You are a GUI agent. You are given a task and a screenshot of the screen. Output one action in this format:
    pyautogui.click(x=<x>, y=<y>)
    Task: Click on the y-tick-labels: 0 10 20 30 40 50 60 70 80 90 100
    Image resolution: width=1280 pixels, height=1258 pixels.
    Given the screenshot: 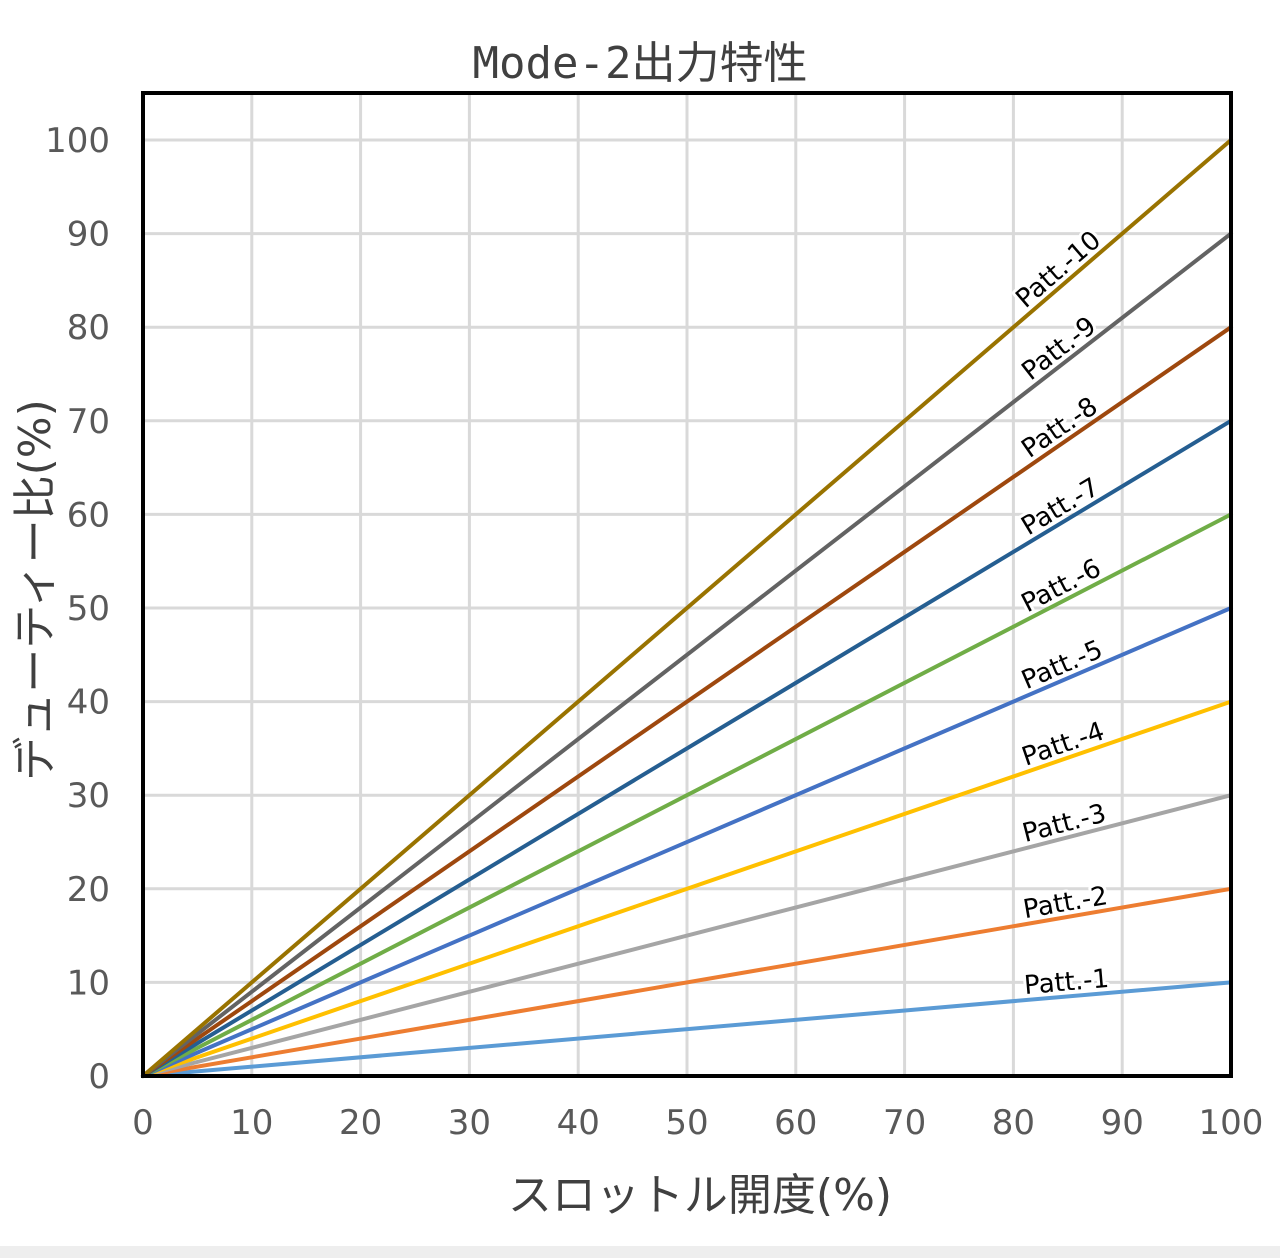 What is the action you would take?
    pyautogui.click(x=77, y=609)
    